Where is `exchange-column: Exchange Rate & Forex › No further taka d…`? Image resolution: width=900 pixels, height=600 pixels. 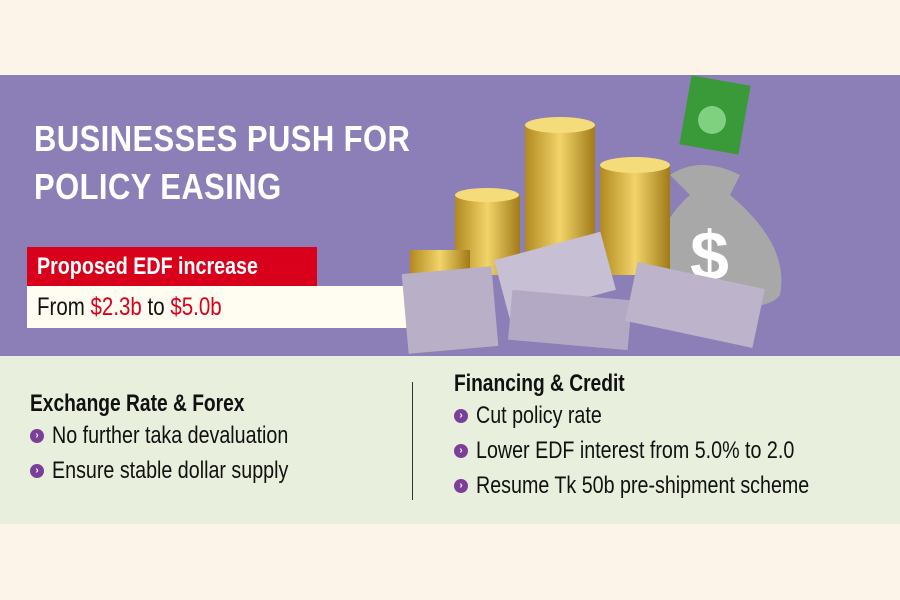
exchange-column: Exchange Rate & Forex › No further taka d… is located at coordinates (185, 439).